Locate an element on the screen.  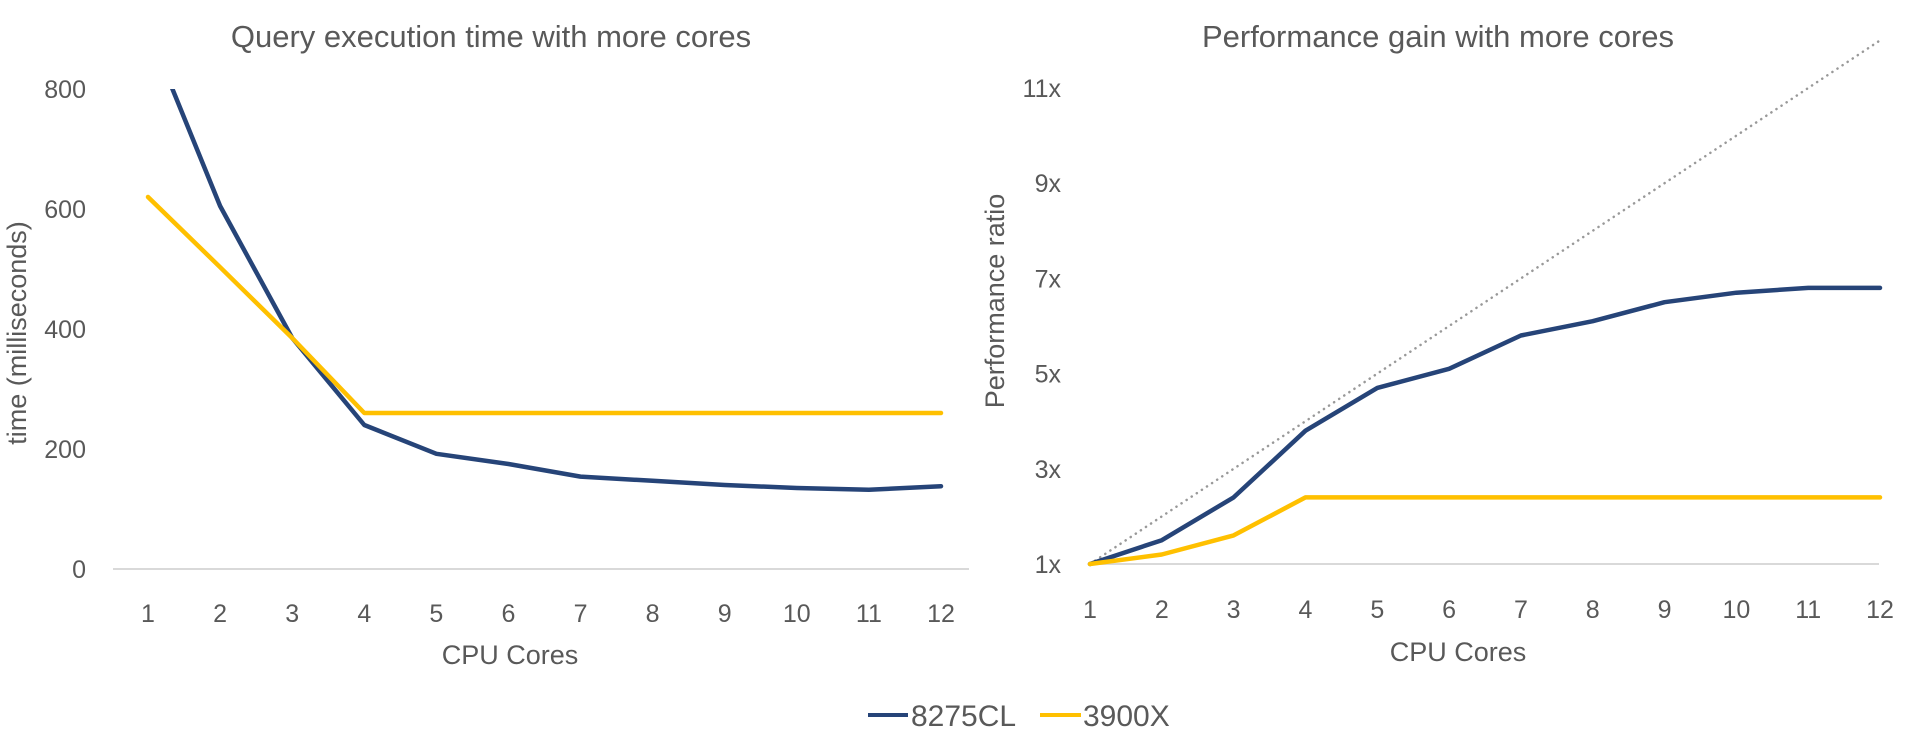
y-tick-labels: 0 200 400 600 800 is located at coordinates (65, 330).